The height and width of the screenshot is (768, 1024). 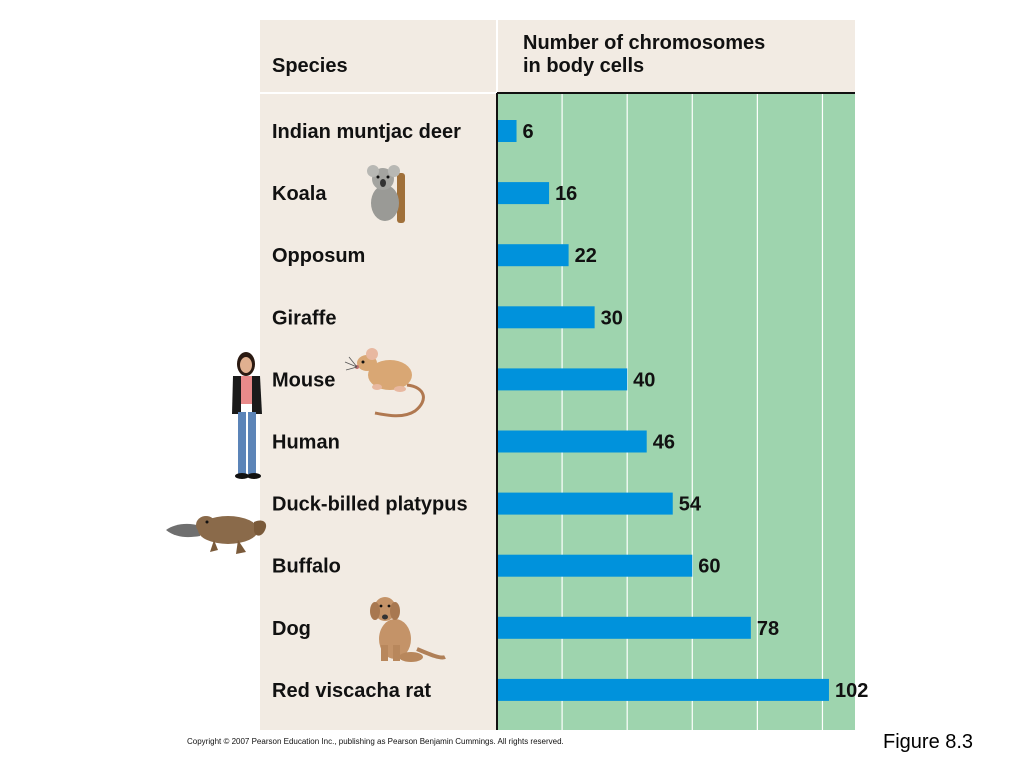 What do you see at coordinates (644, 380) in the screenshot?
I see `value-label-4: 40` at bounding box center [644, 380].